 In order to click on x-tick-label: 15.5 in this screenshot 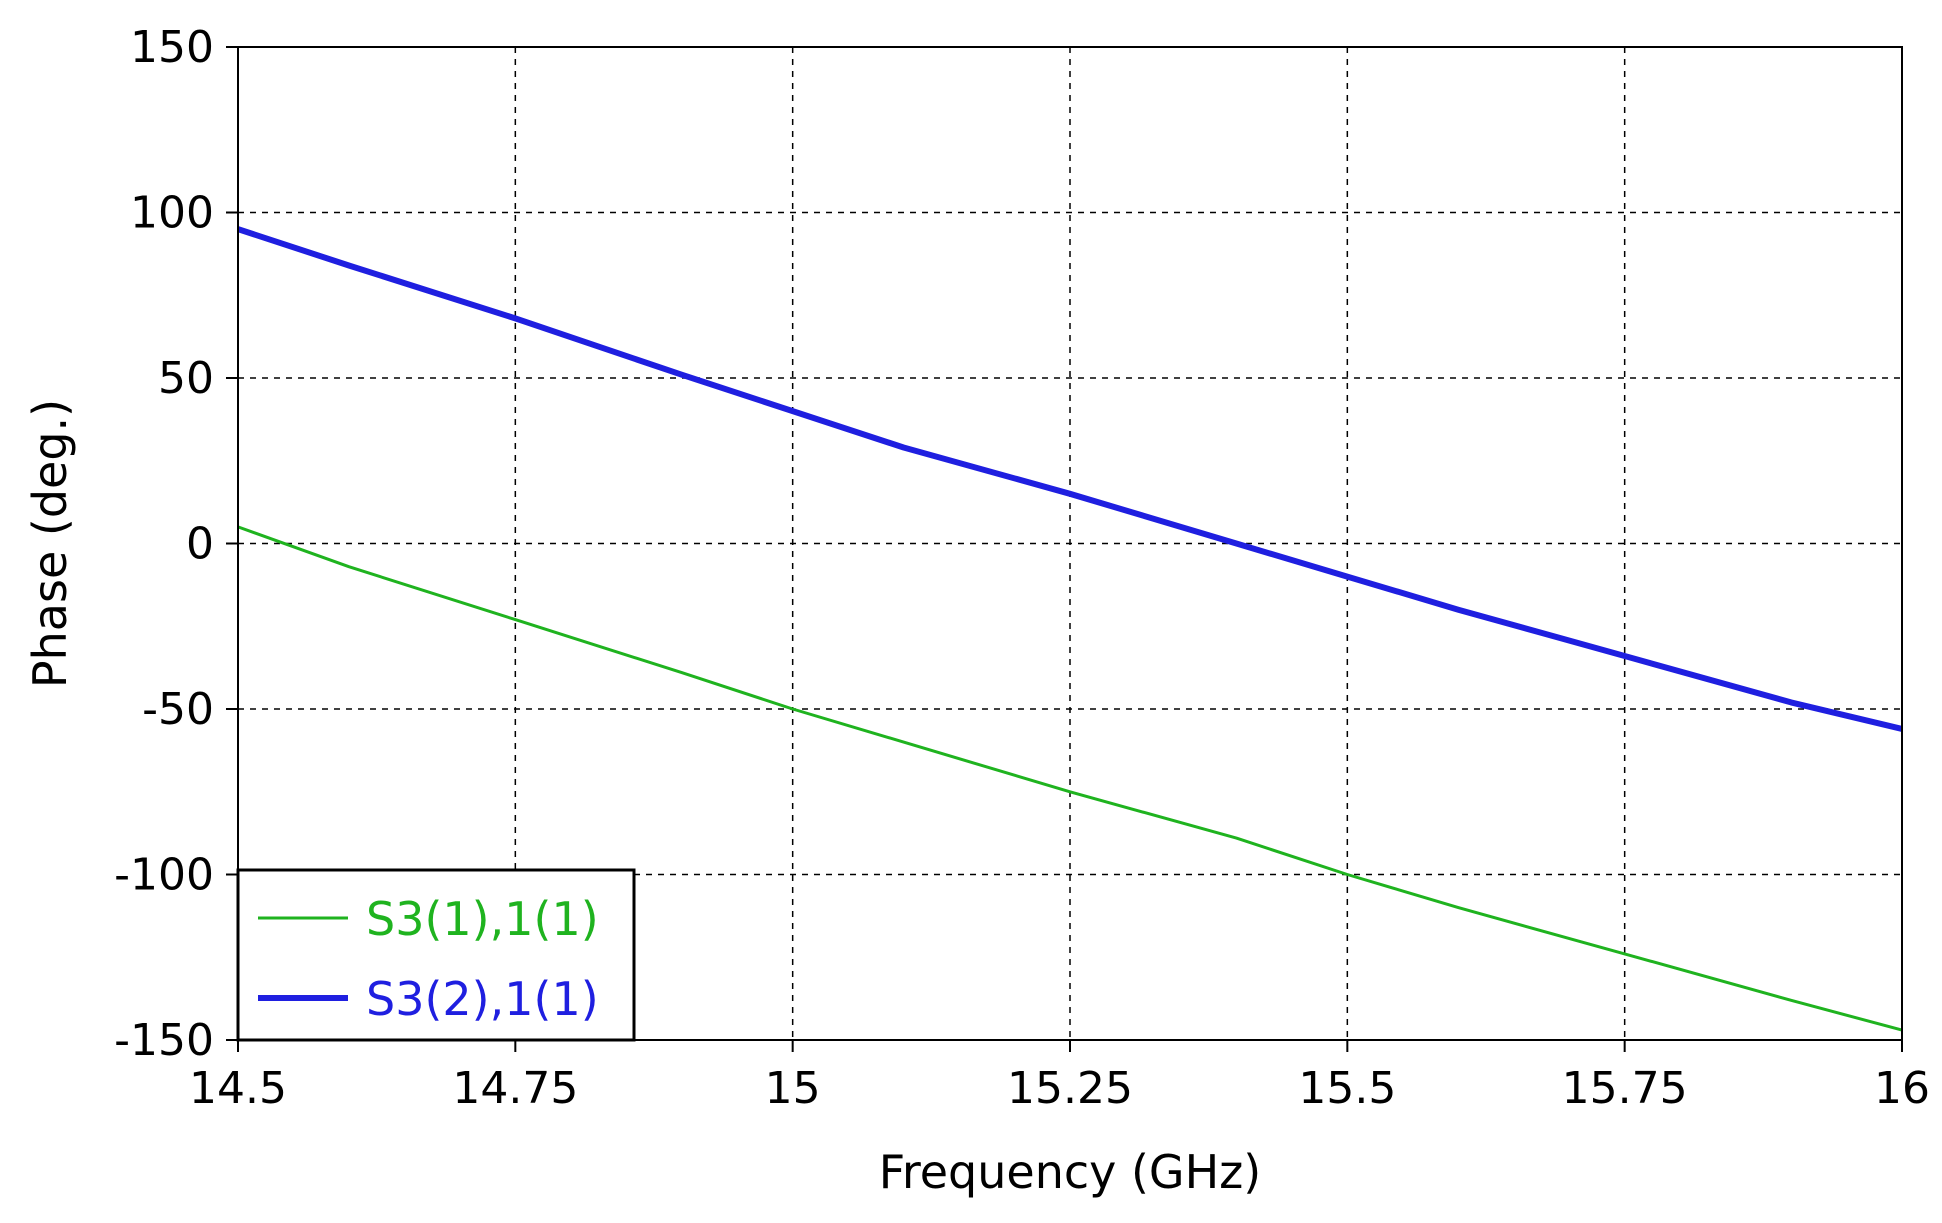, I will do `click(1347, 1088)`.